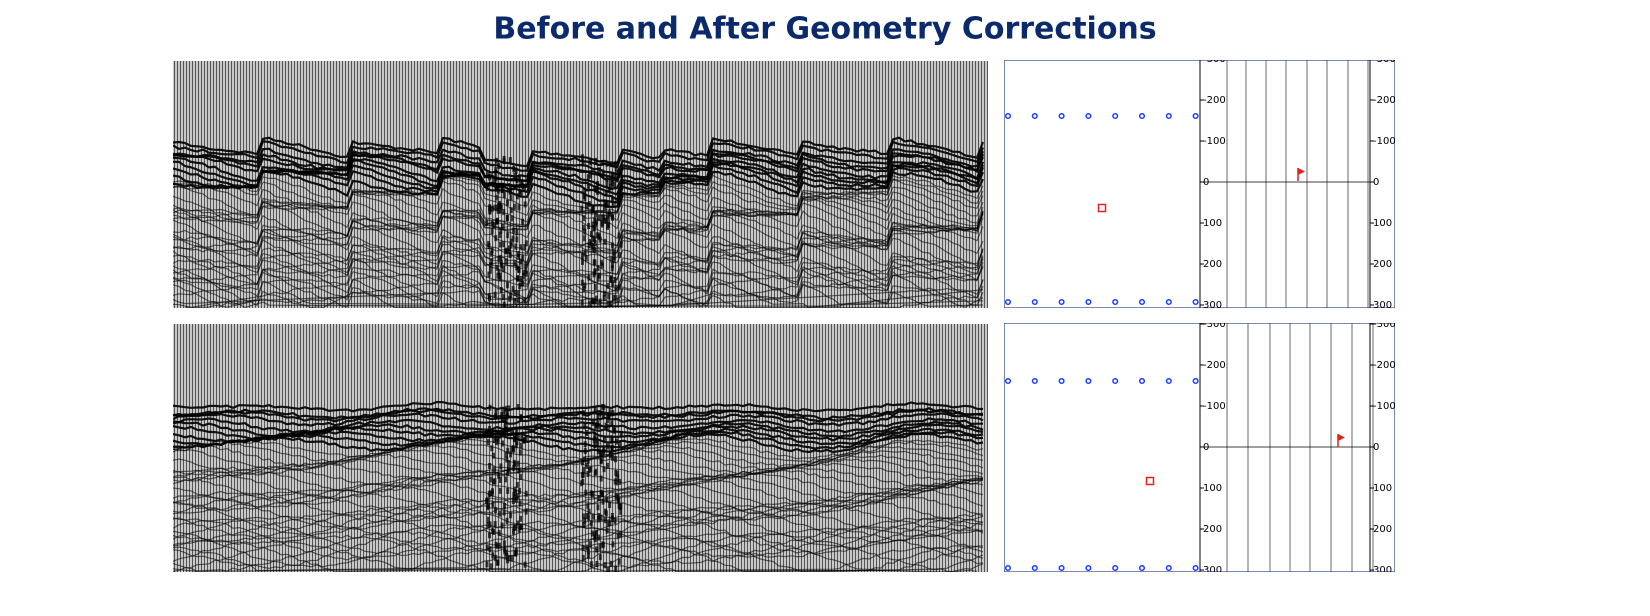 This screenshot has height=616, width=1650. What do you see at coordinates (824, 29) in the screenshot?
I see `title: Before and After Geometry Corrections` at bounding box center [824, 29].